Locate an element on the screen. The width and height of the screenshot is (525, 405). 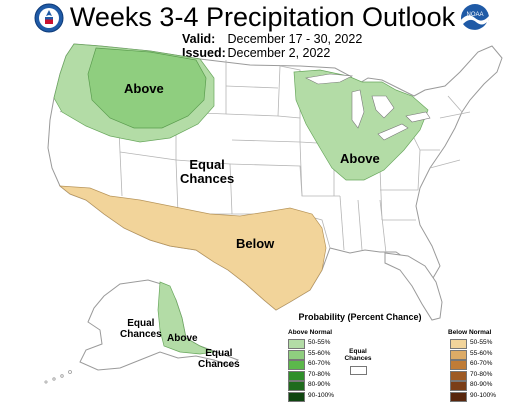
map-title: Weeks 3-4 Precipitation Outlook is located at coordinates (262, 17).